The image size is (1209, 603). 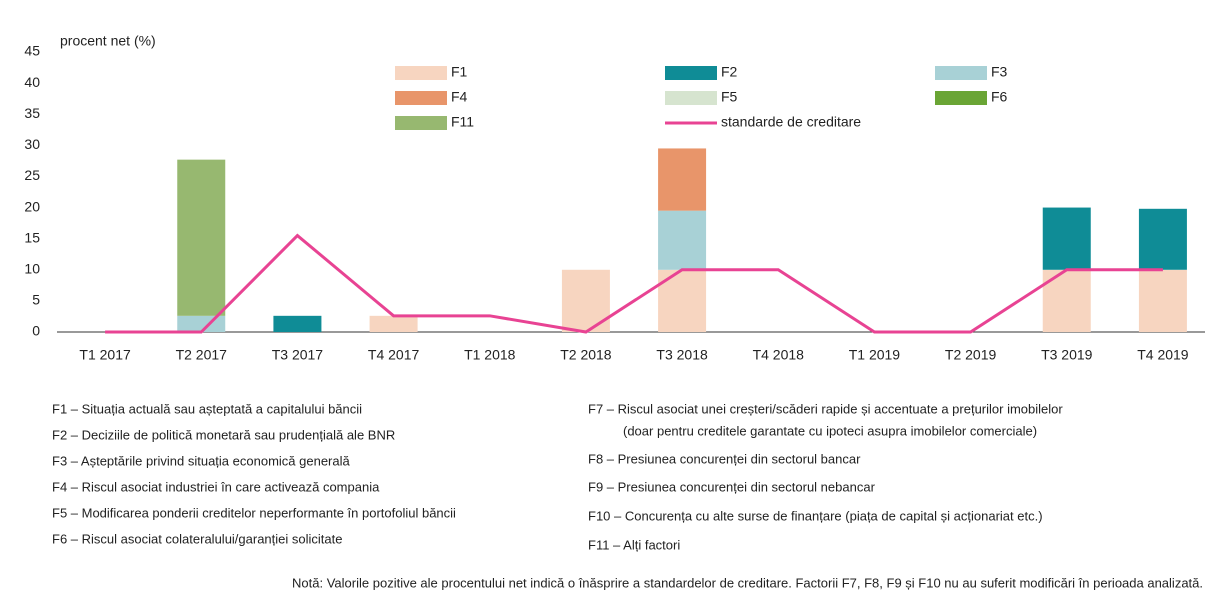 I want to click on x-tick-label: T3 2018, so click(x=682, y=355).